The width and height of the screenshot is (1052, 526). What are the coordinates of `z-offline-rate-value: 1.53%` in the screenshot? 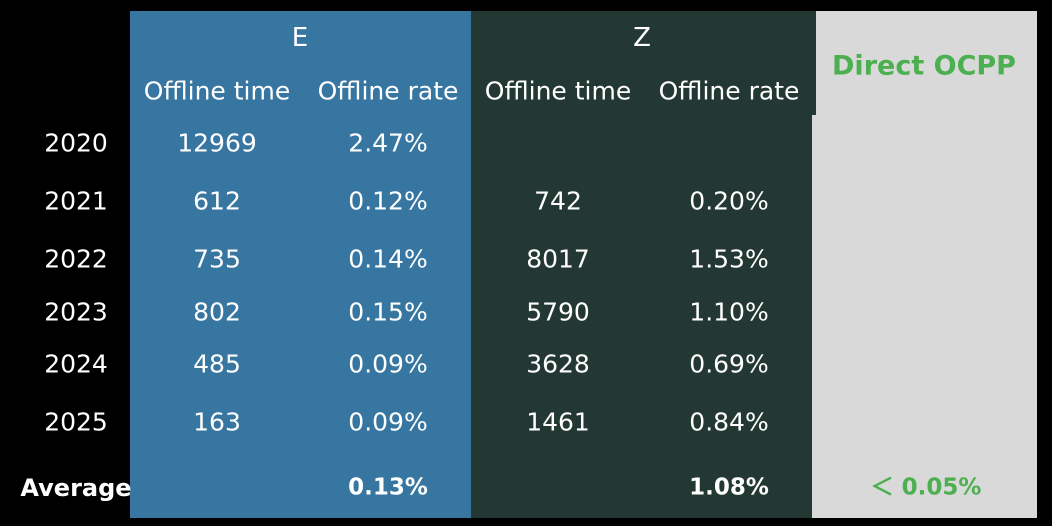 It's located at (729, 259).